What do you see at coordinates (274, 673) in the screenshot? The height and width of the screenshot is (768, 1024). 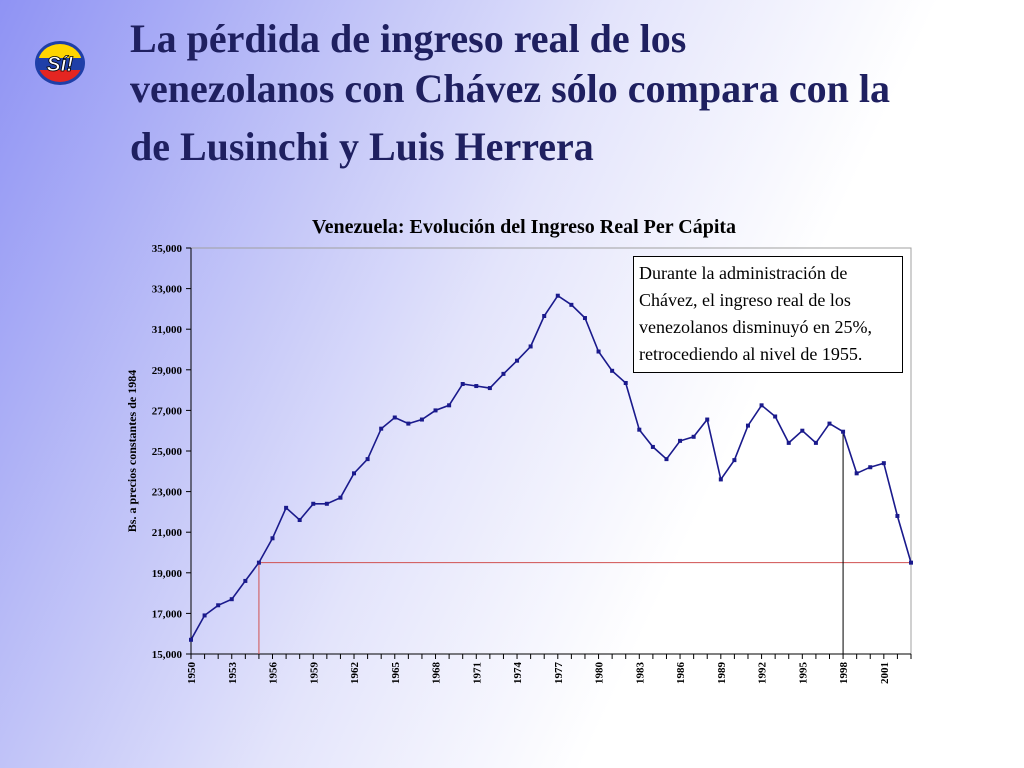 I see `x-tick-label: 1956` at bounding box center [274, 673].